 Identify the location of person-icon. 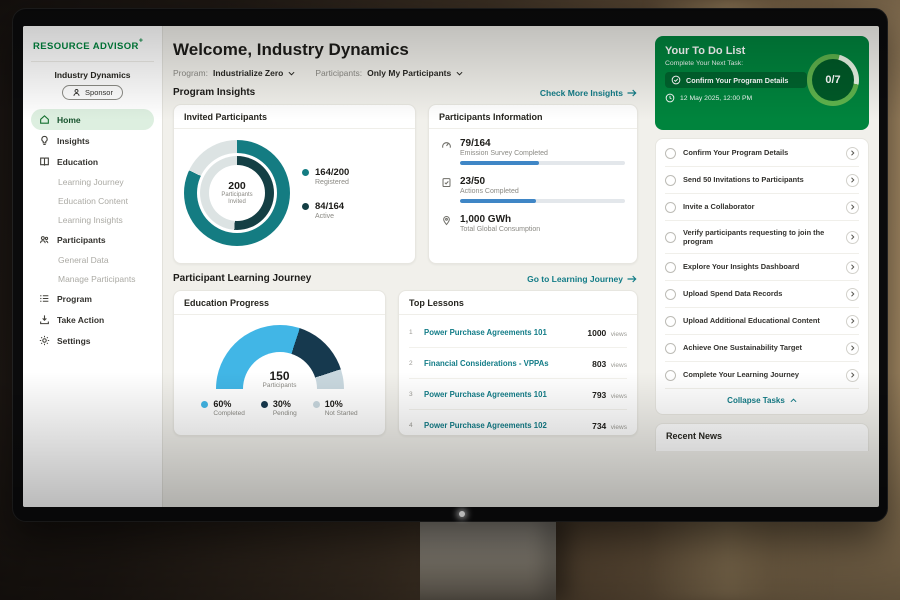
(76, 92).